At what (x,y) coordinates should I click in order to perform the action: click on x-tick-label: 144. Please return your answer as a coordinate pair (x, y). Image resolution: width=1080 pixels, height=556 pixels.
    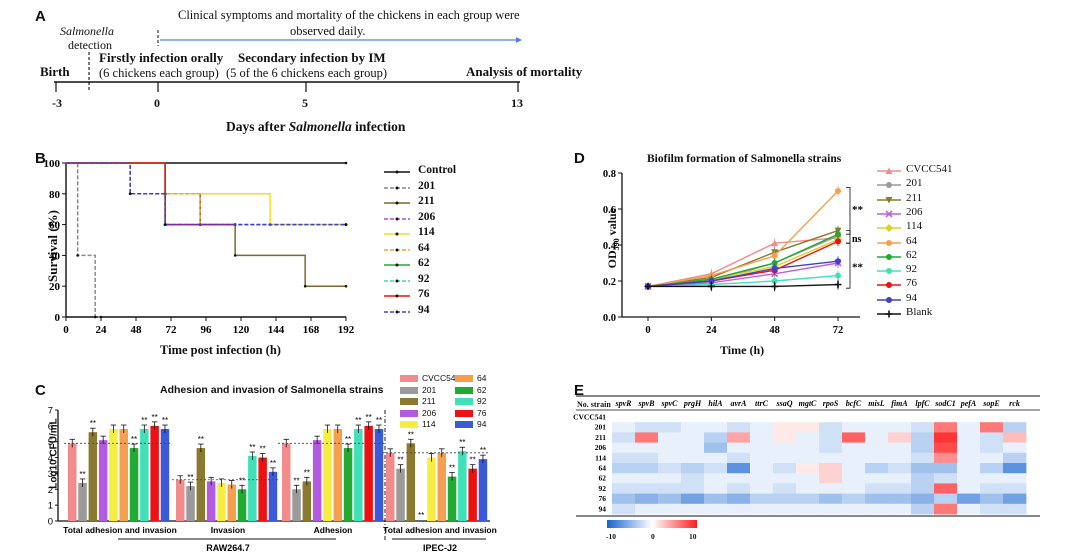
    Looking at the image, I should click on (276, 330).